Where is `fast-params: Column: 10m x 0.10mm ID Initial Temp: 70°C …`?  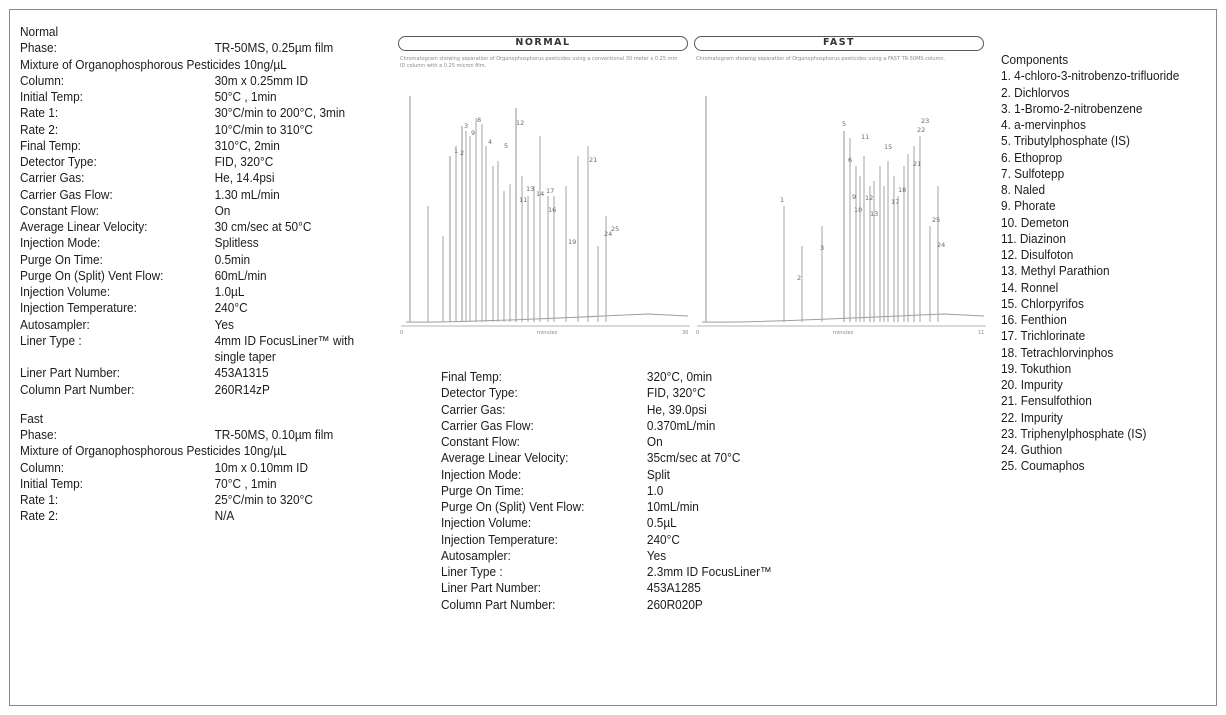
fast-params: Column: 10m x 0.10mm ID Initial Temp: 70°C … is located at coordinates (187, 492).